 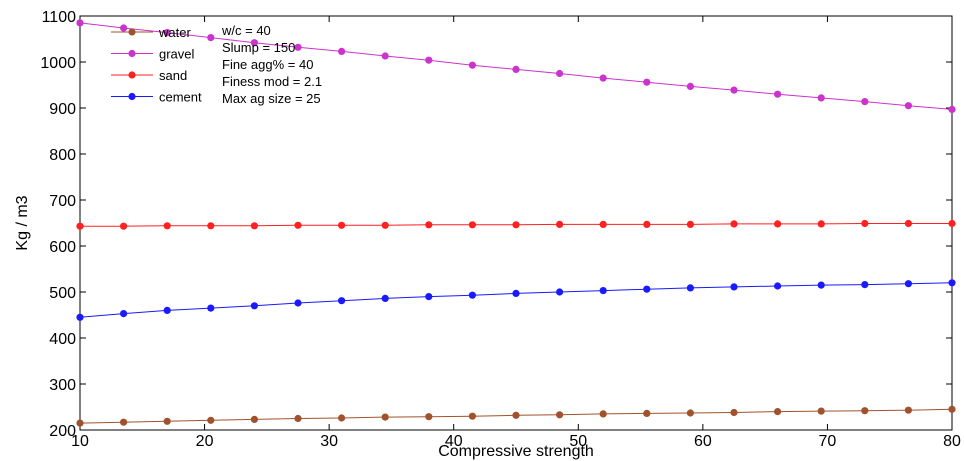 What do you see at coordinates (62, 155) in the screenshot?
I see `y-tick-label: 800` at bounding box center [62, 155].